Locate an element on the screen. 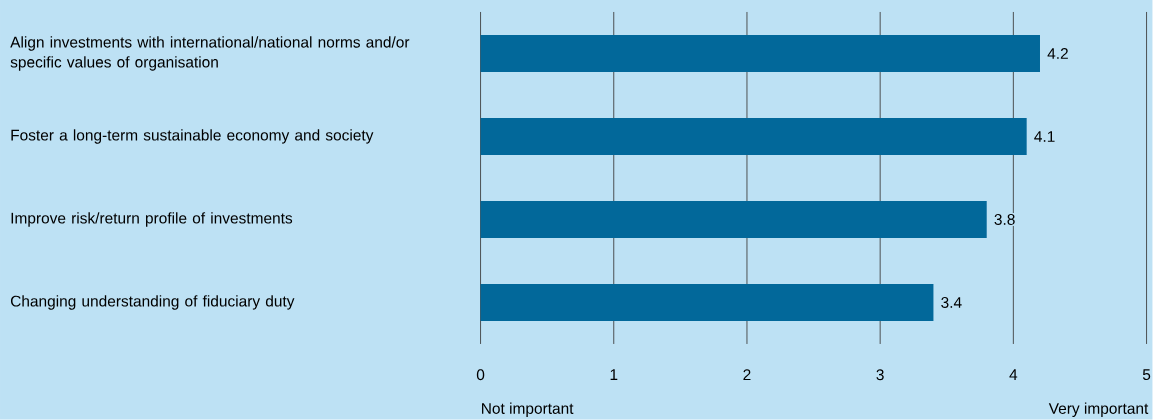 This screenshot has width=1156, height=420. x-tick-label: 5 is located at coordinates (1146, 375).